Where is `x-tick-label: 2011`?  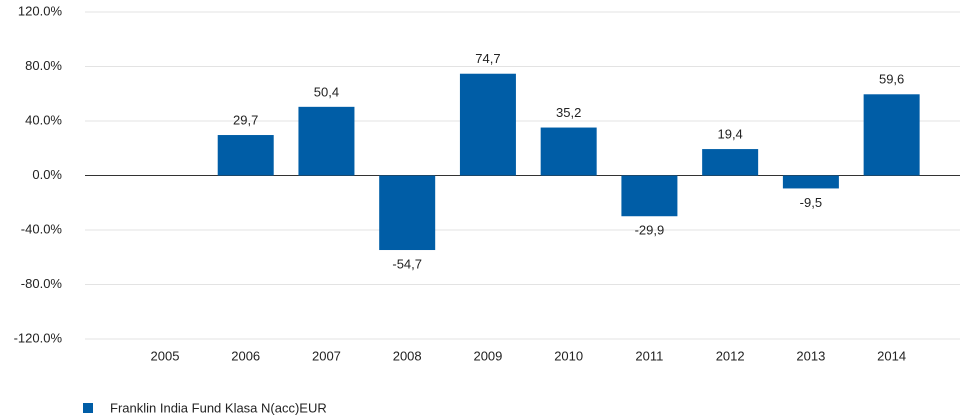 x-tick-label: 2011 is located at coordinates (649, 355).